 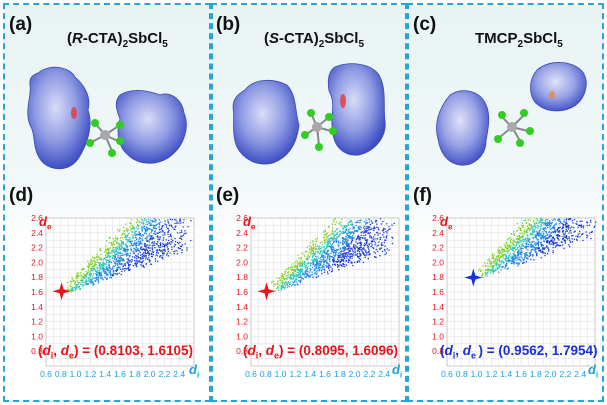 What do you see at coordinates (511, 114) in the screenshot?
I see `hirshfeld-surface-c` at bounding box center [511, 114].